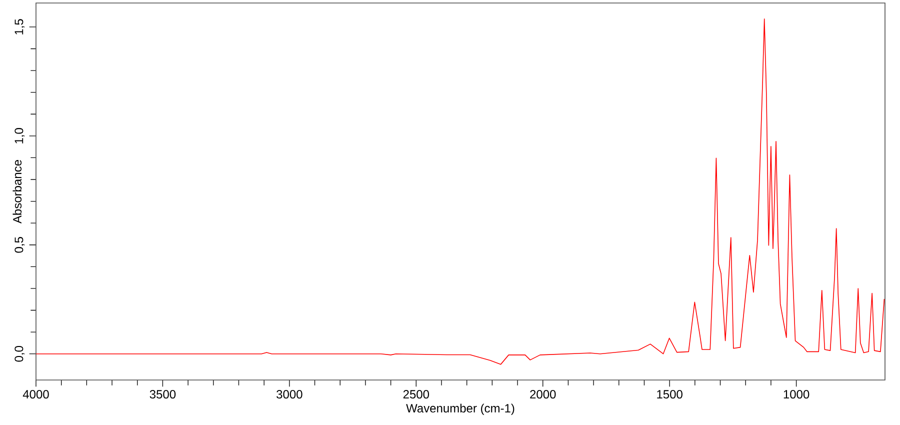 The width and height of the screenshot is (900, 425). What do you see at coordinates (19, 245) in the screenshot?
I see `y-tick-label: 0,5` at bounding box center [19, 245].